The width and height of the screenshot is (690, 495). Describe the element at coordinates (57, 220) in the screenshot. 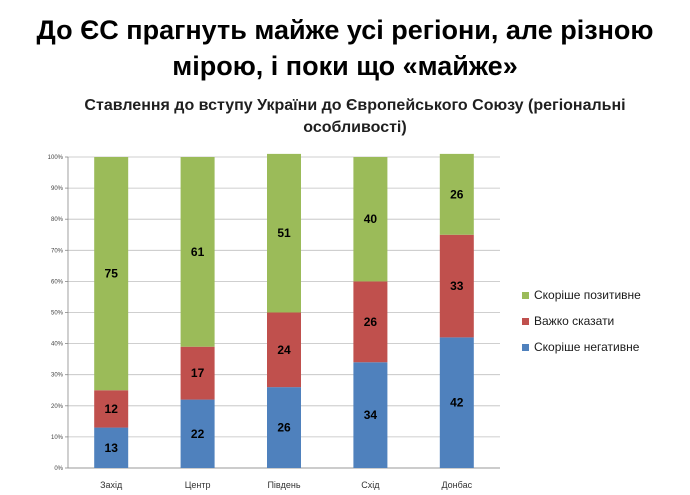

I see `y-tick-label: 80%` at that location.